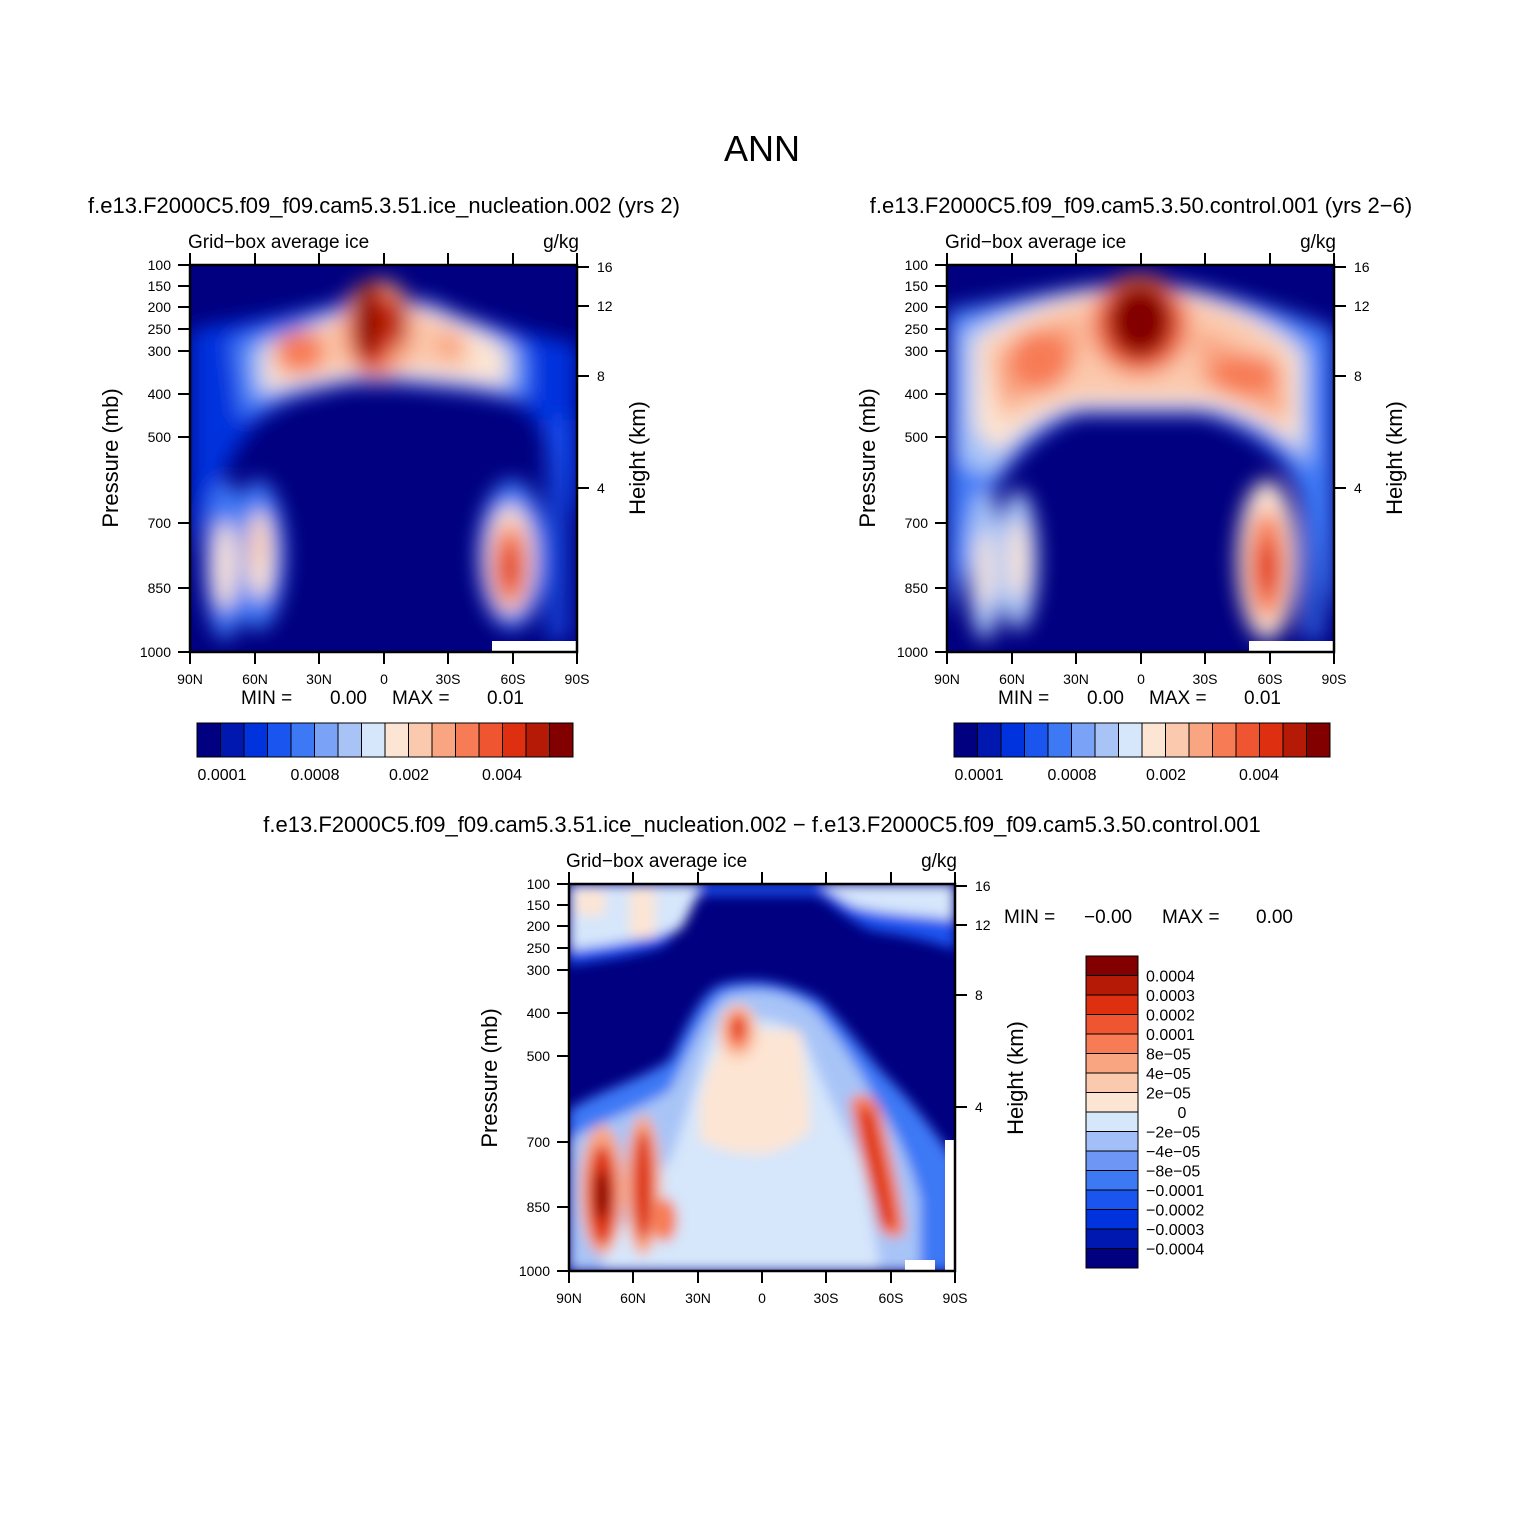  I want to click on x-tick-label: 90S, so click(1334, 679).